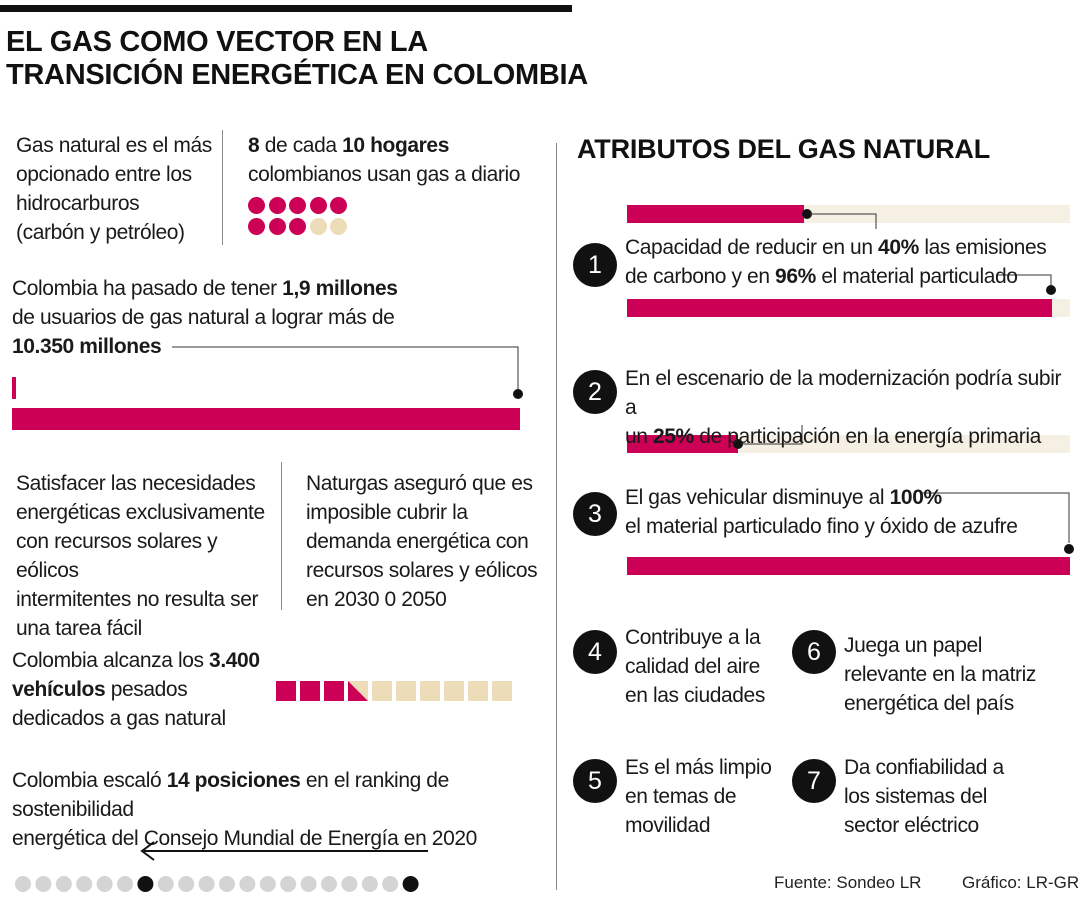  Describe the element at coordinates (1021, 882) in the screenshot. I see `graphic-credit: Gráfico: LR-GR` at that location.